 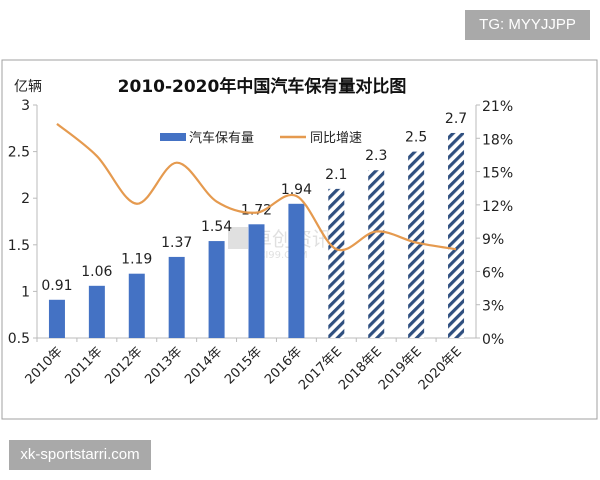 What do you see at coordinates (25, 292) in the screenshot?
I see `y-tick-label: 1` at bounding box center [25, 292].